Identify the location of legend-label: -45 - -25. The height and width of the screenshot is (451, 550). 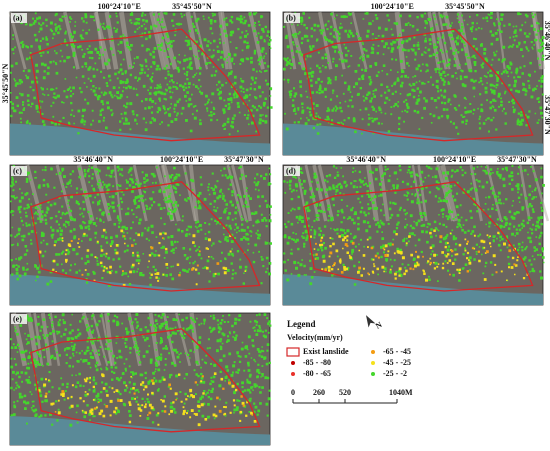
(397, 362).